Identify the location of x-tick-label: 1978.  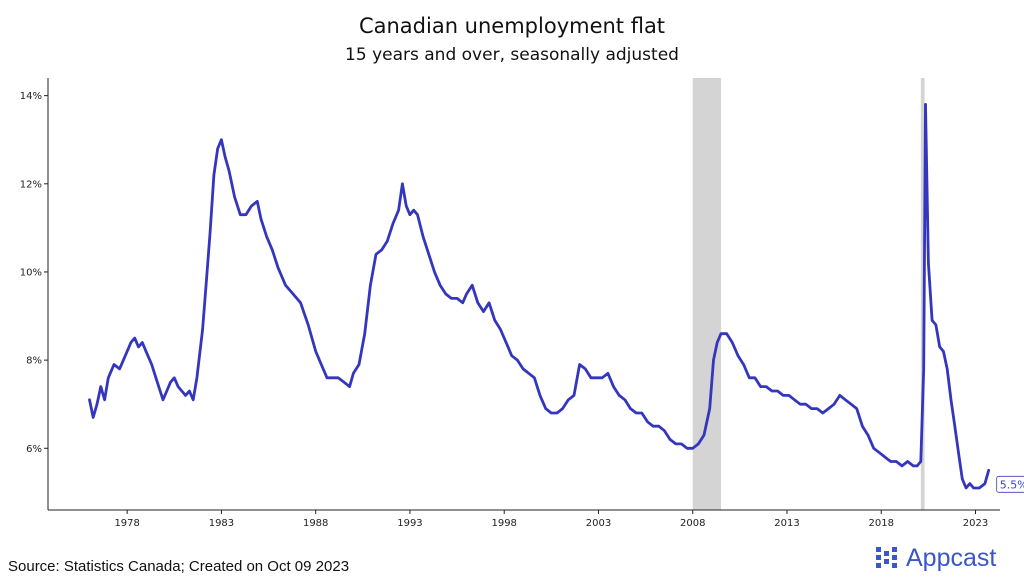
(126, 523).